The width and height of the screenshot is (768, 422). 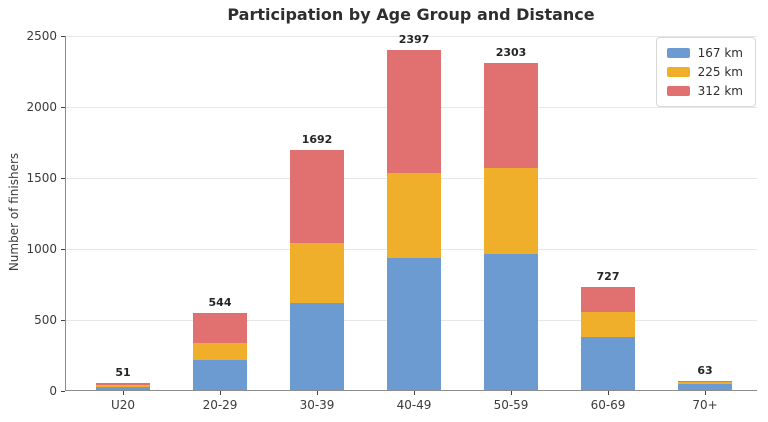 I want to click on bar-total-label: 2397, so click(x=414, y=39).